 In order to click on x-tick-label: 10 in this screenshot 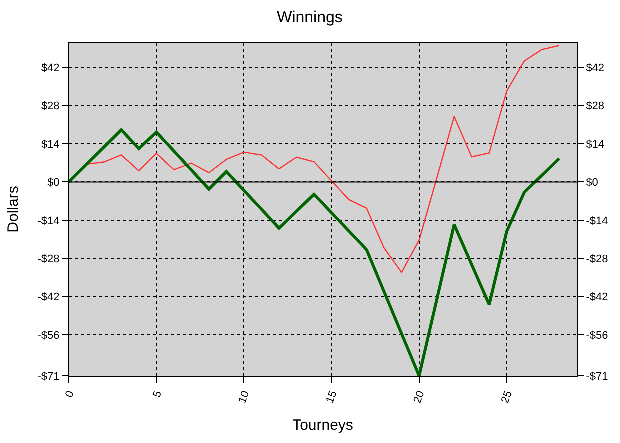, I will do `click(244, 398)`.